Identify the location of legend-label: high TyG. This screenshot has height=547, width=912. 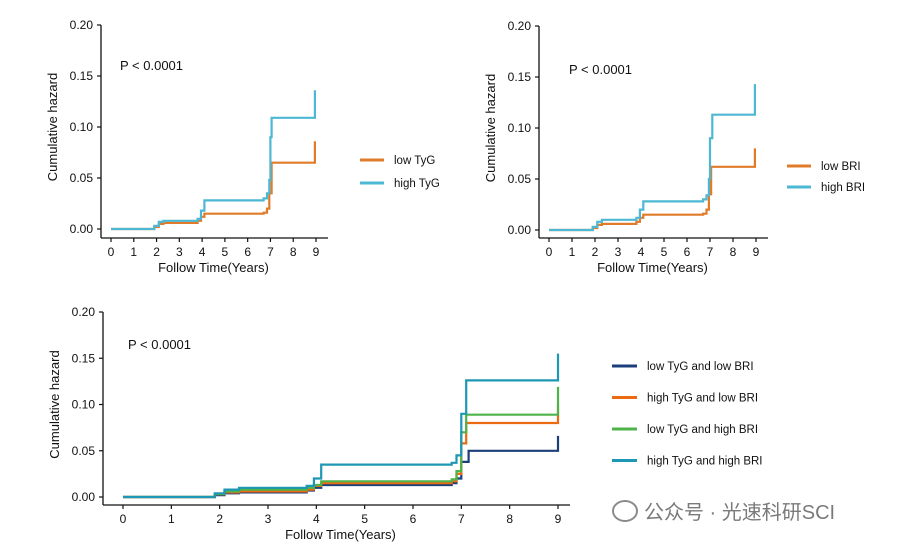
(417, 184).